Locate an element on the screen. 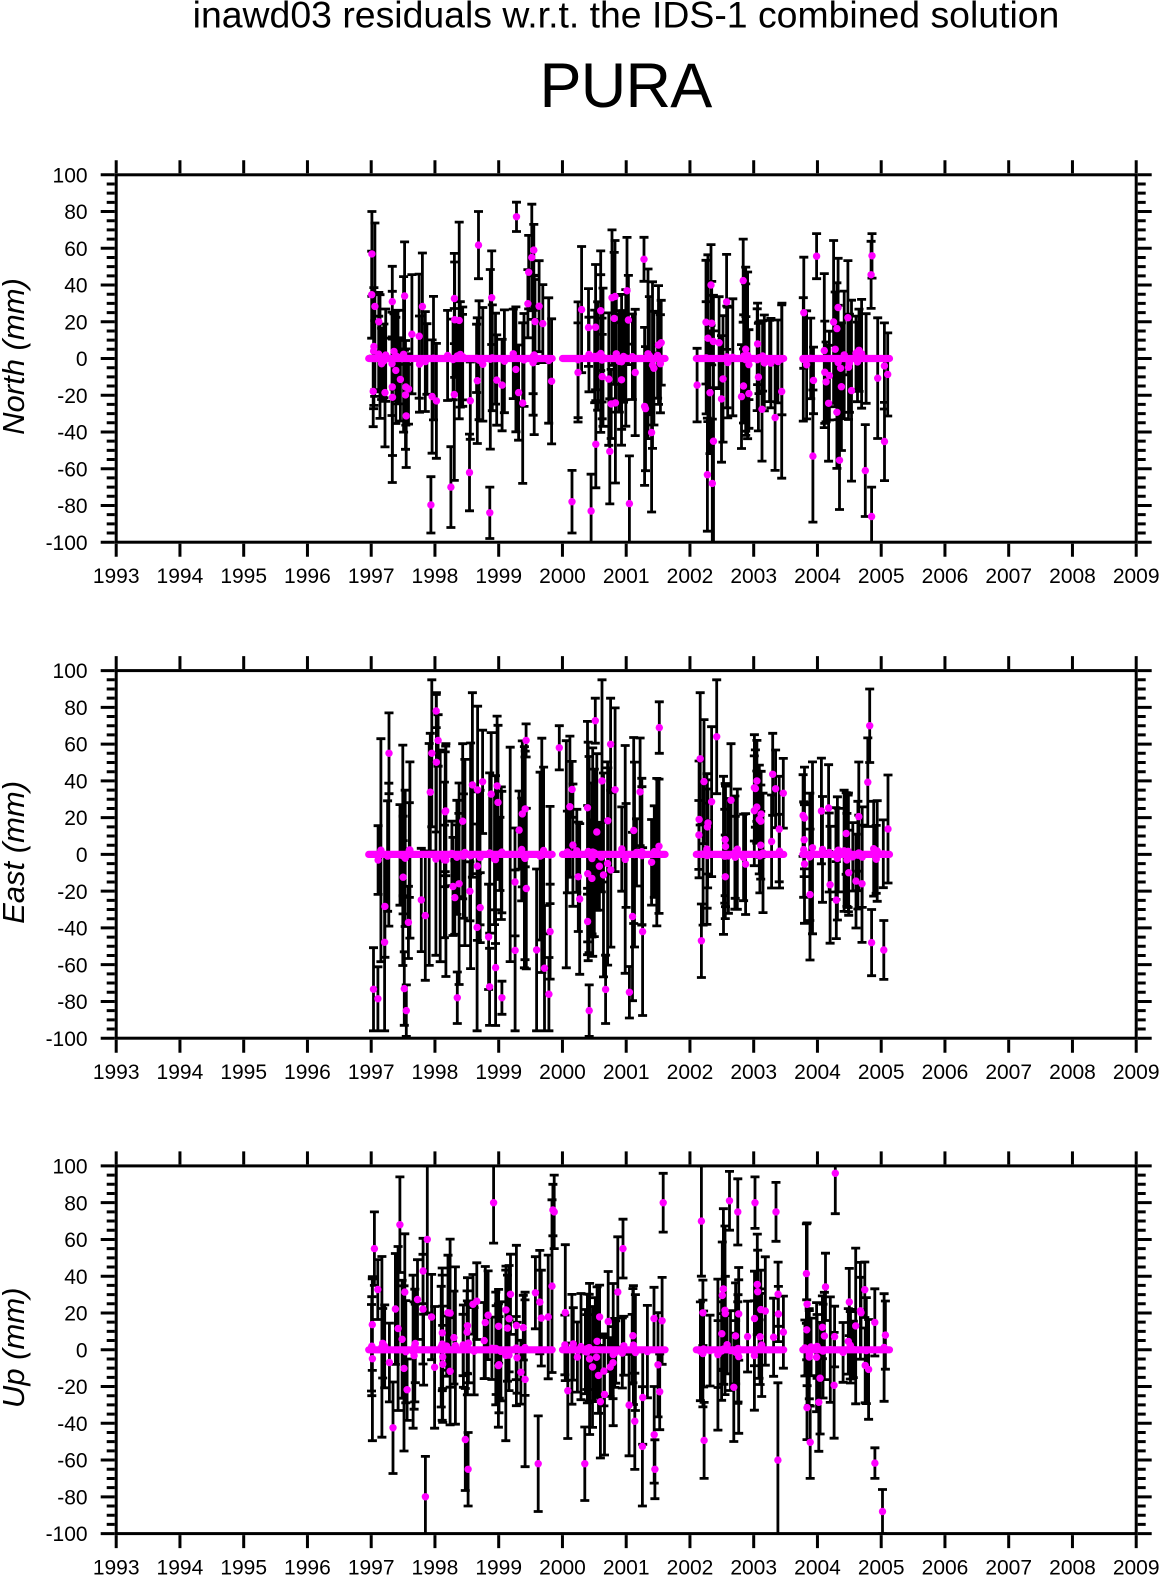  svg-text: North (mm) is located at coordinates (15, 356).